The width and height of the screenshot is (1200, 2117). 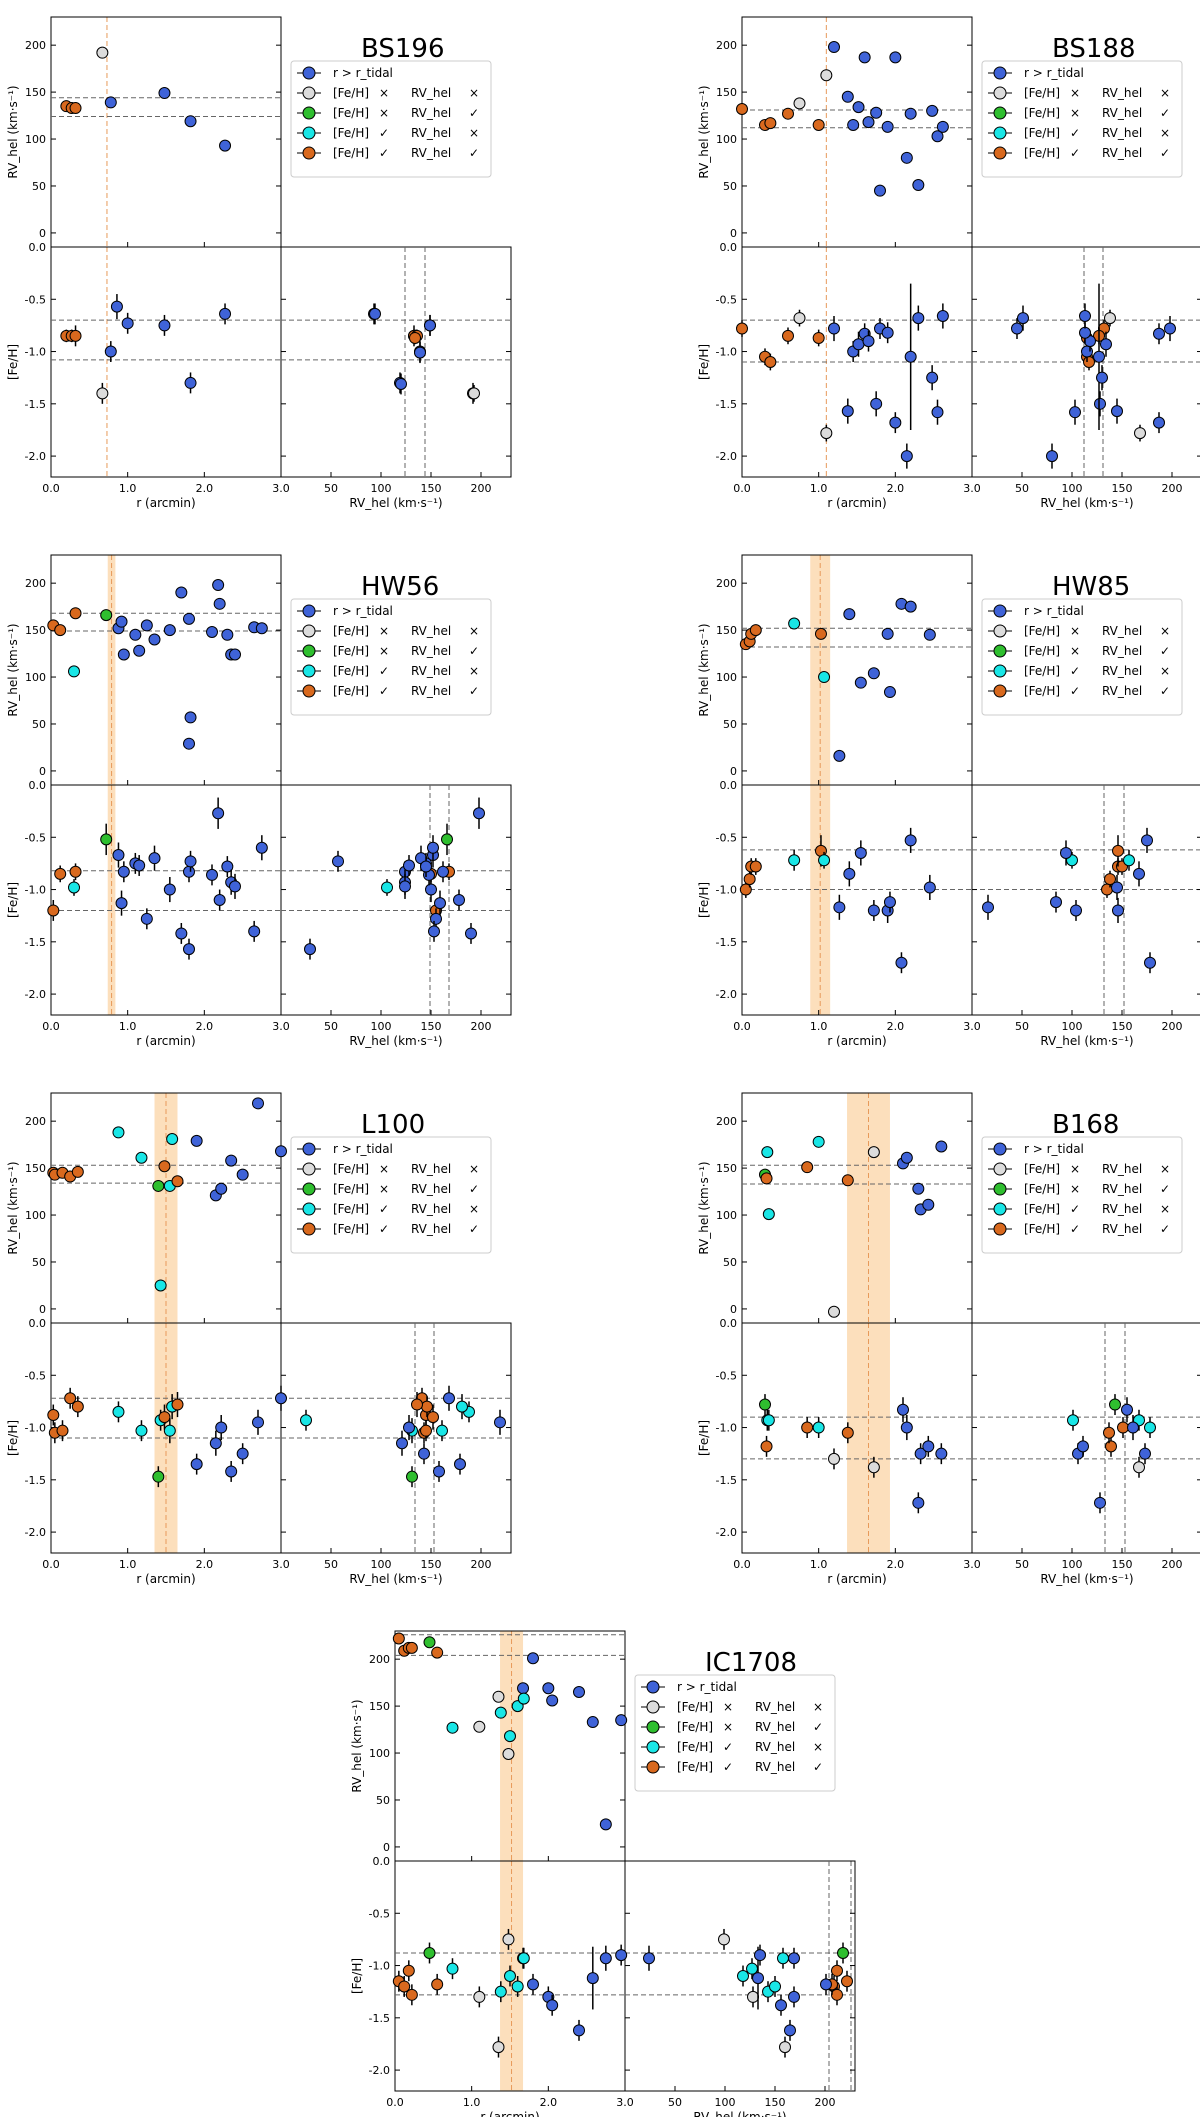 I want to click on legend-box, so click(x=391, y=1195).